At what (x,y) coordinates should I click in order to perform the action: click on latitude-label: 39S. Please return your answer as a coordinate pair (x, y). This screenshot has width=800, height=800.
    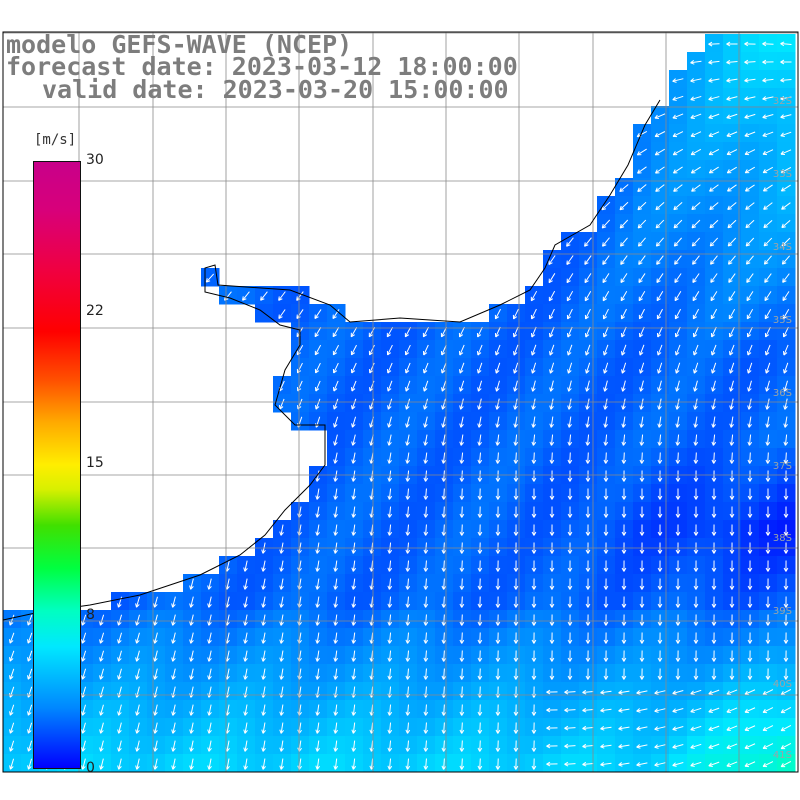
    Looking at the image, I should click on (782, 611).